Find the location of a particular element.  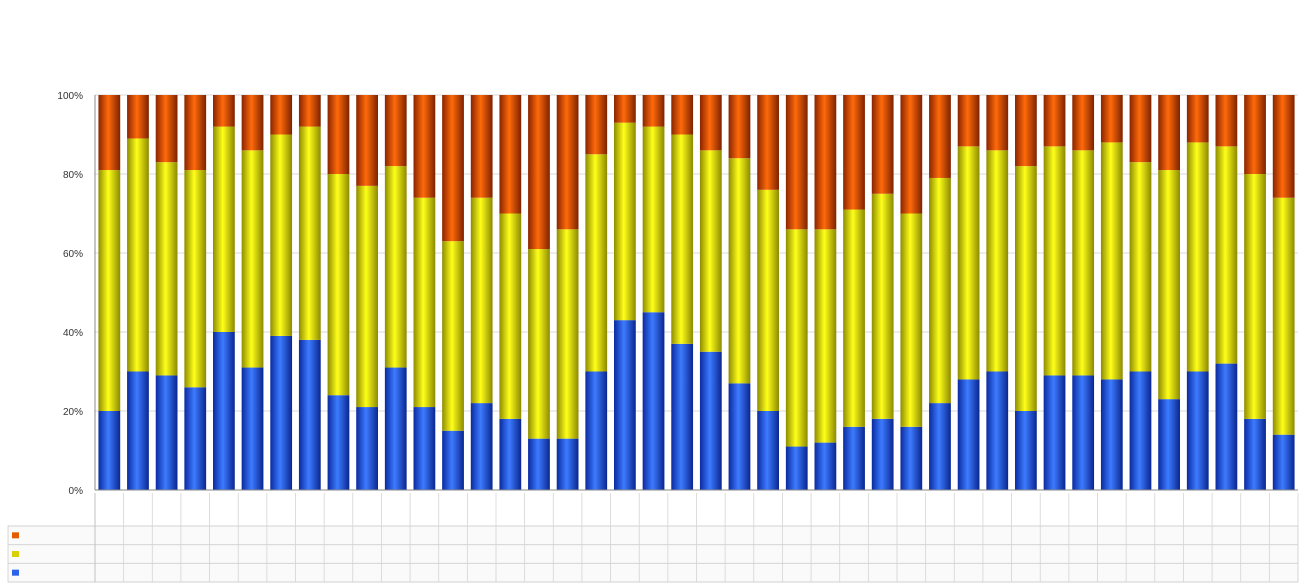

data-table is located at coordinates (653, 554).